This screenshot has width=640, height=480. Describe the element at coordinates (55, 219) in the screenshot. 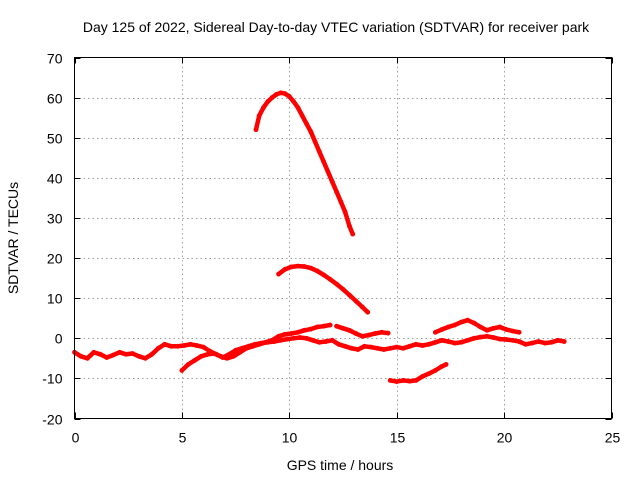

I see `y-tick-label: 30` at that location.